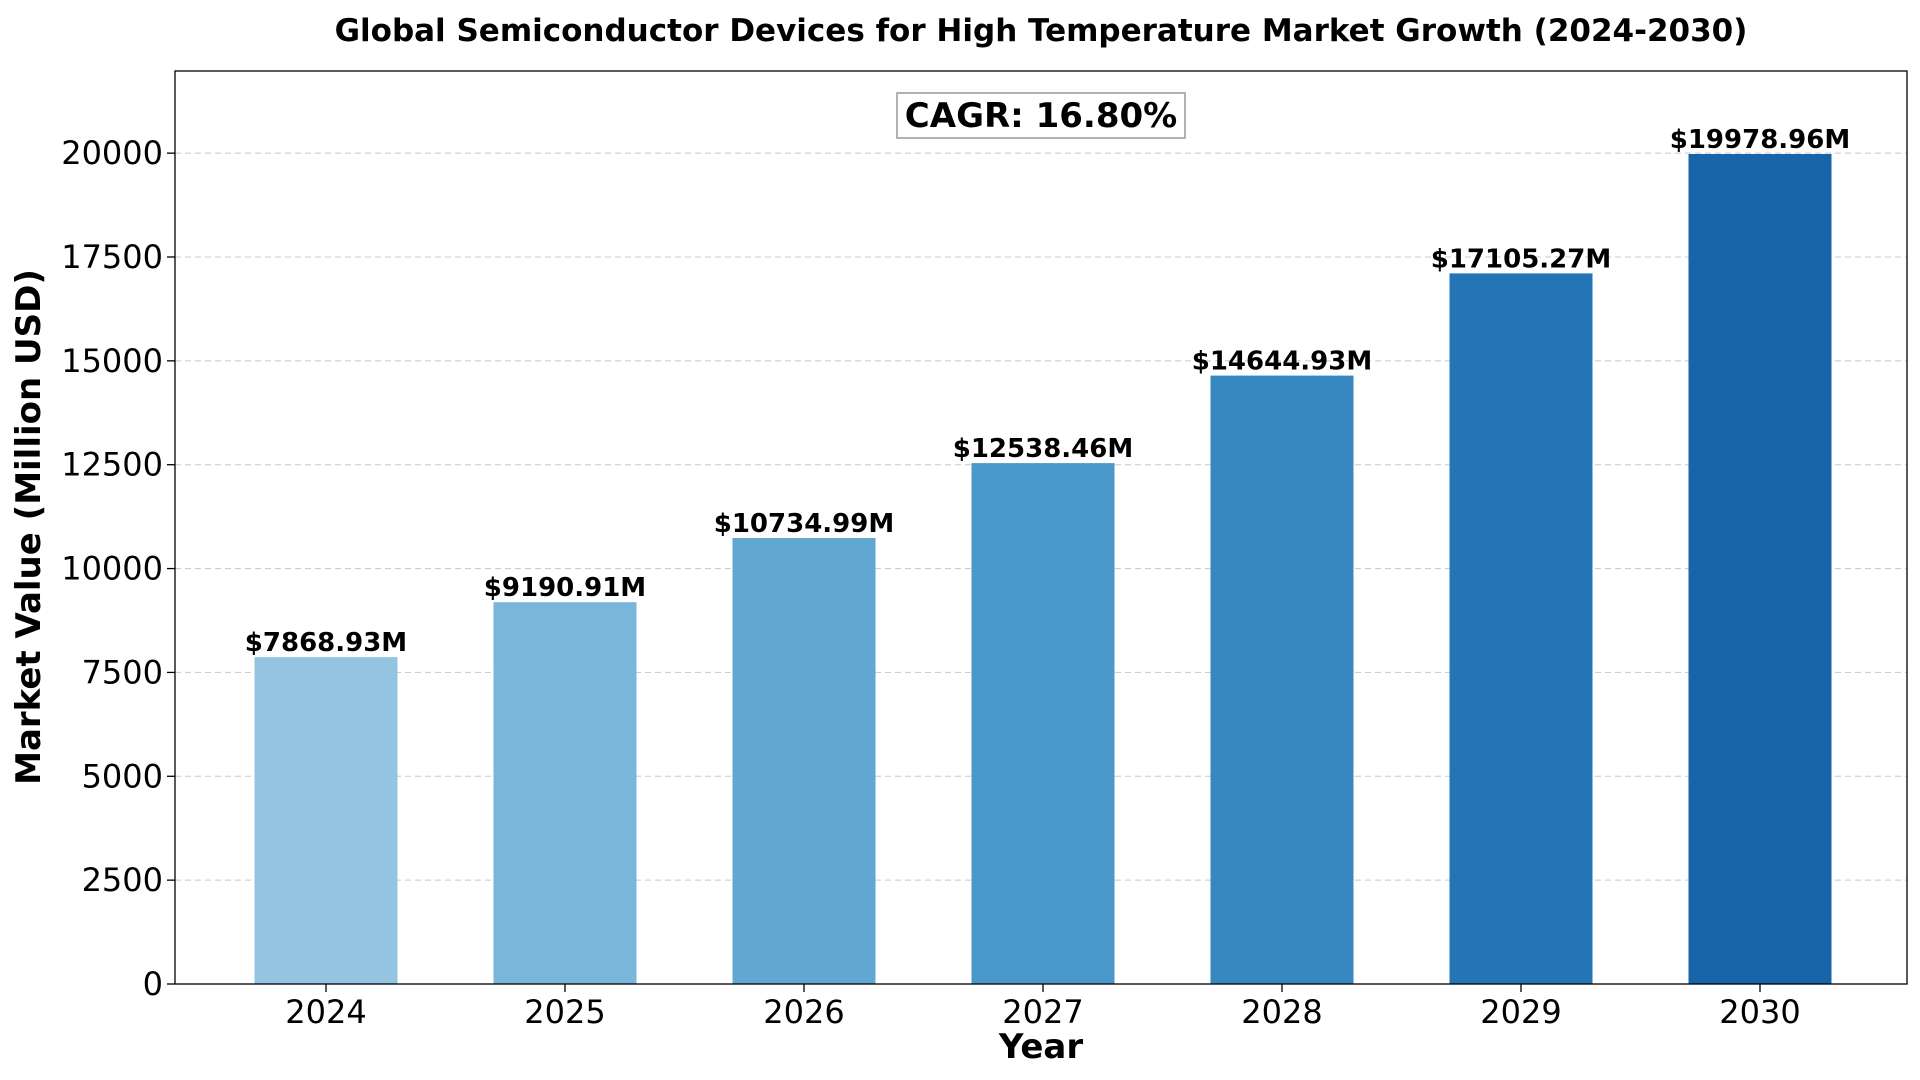 The image size is (1920, 1080). What do you see at coordinates (112, 153) in the screenshot?
I see `y-tick-label: 20000` at bounding box center [112, 153].